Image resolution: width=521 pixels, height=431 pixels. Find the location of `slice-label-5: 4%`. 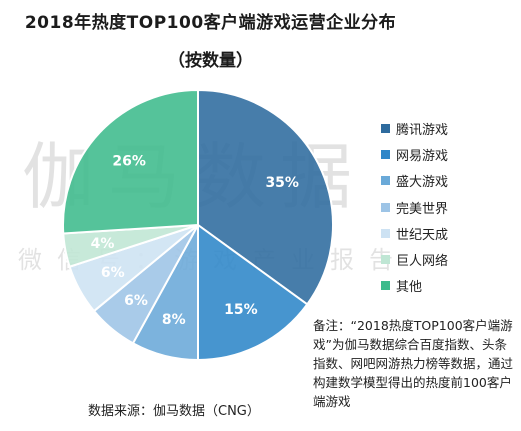

slice-label-5: 4% is located at coordinates (103, 244).